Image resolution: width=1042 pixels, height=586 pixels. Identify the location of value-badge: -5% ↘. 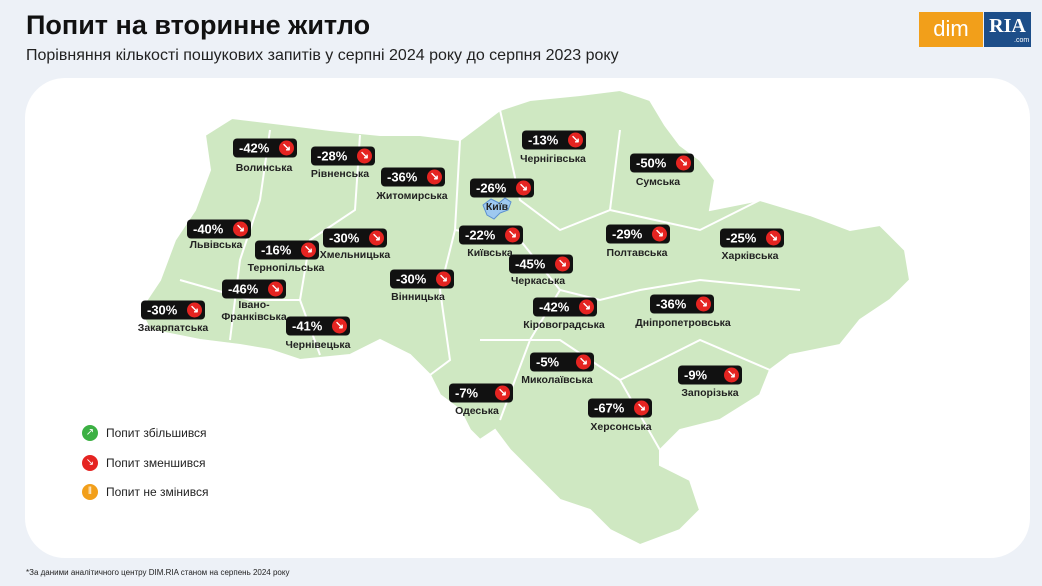
(562, 362).